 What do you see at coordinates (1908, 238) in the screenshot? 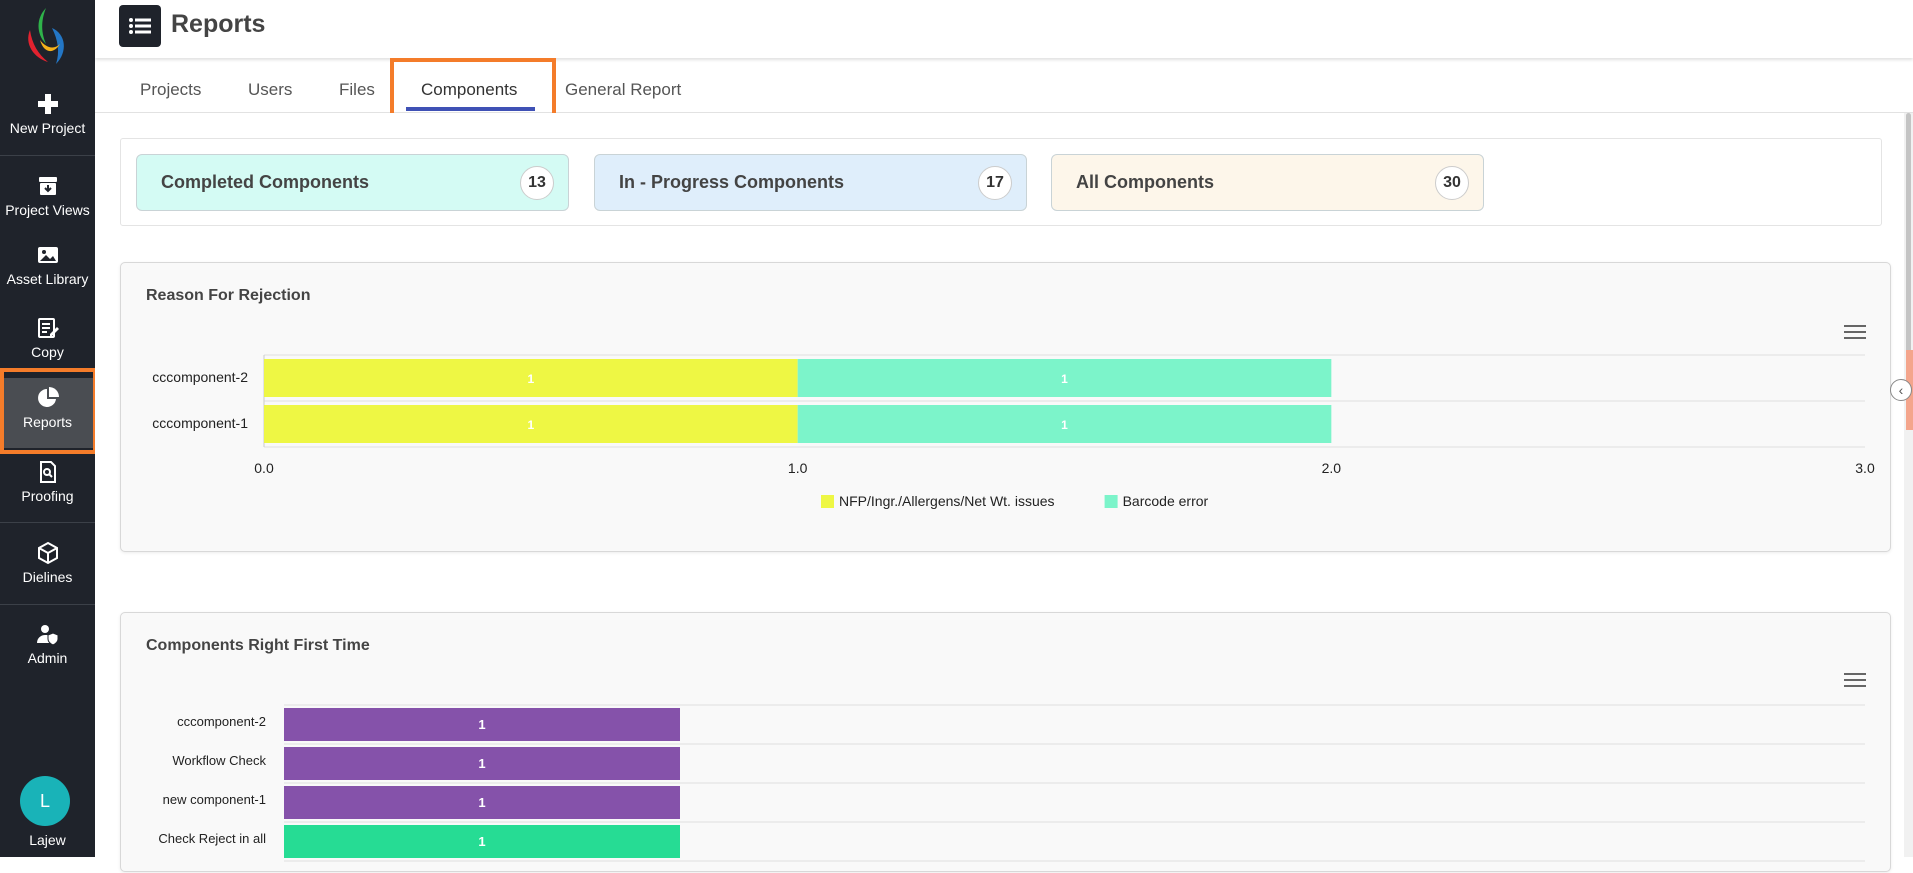
I see `scrollbar-thumb` at bounding box center [1908, 238].